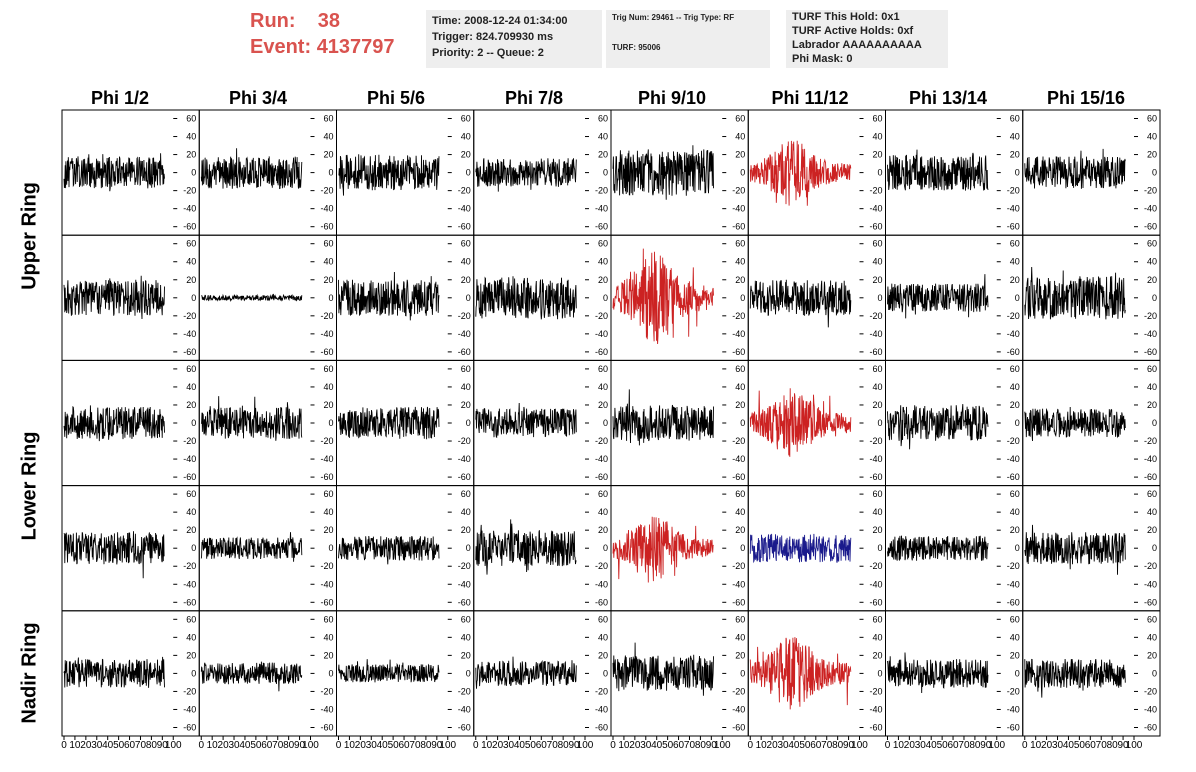 Image resolution: width=1196 pixels, height=772 pixels. Describe the element at coordinates (673, 17) in the screenshot. I see `trig-num-text: Trig Num: 29461 -- Trig Type: RF` at that location.